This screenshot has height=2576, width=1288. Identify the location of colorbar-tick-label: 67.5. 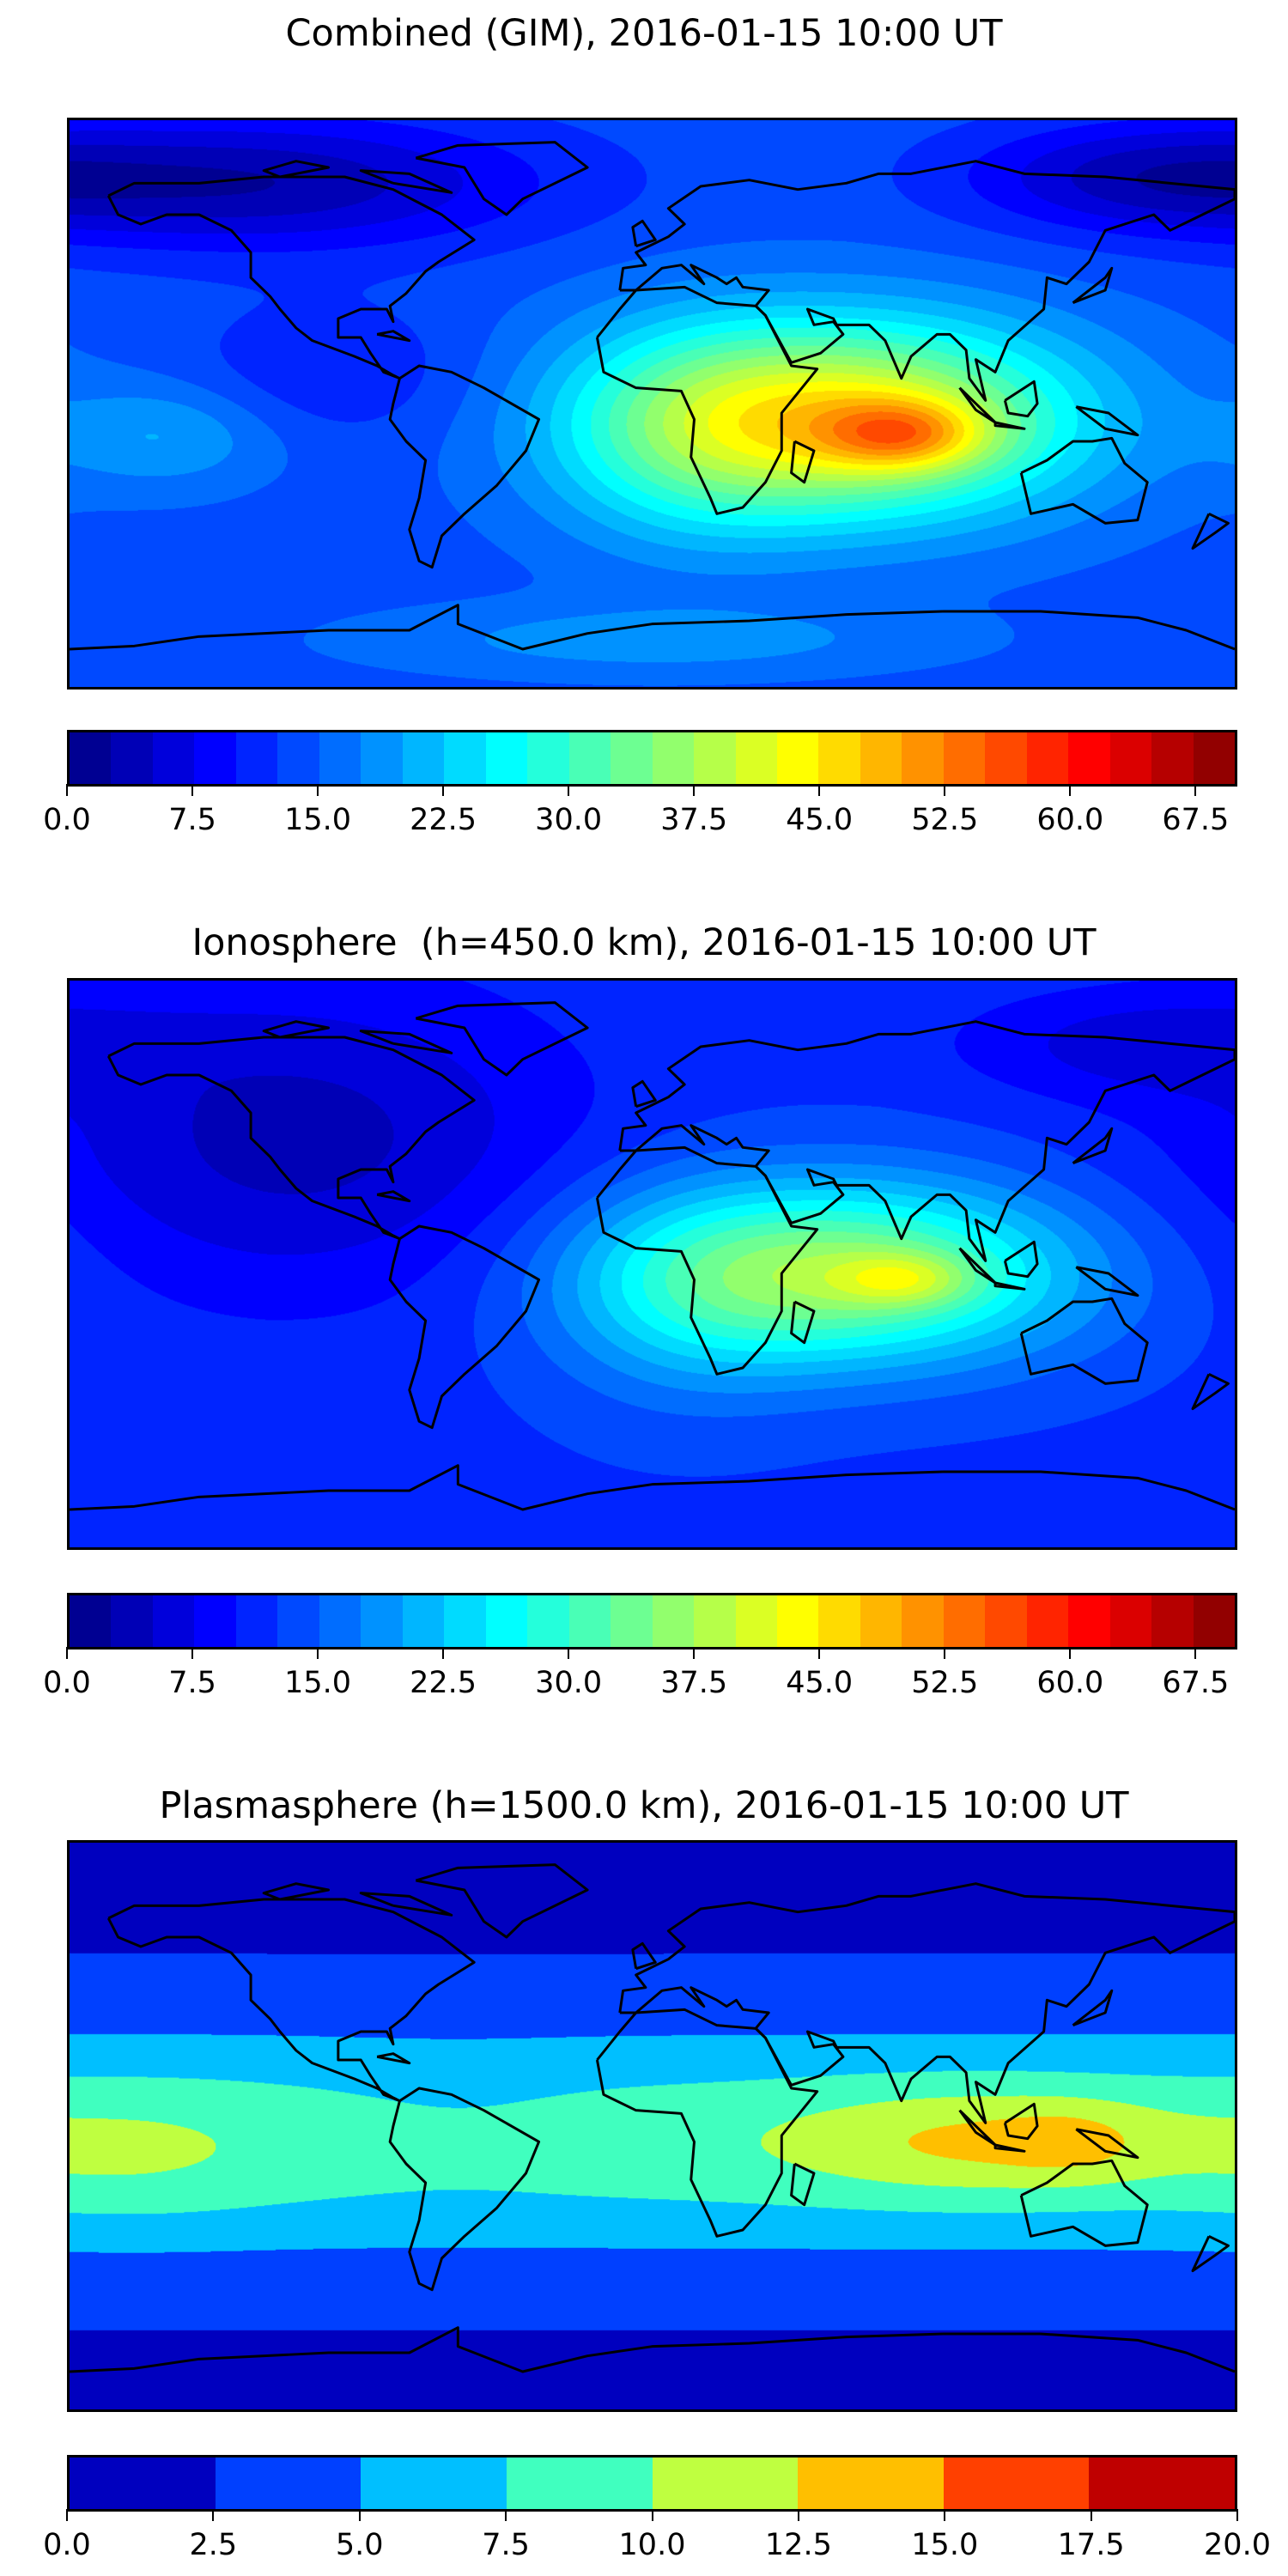
(1196, 820).